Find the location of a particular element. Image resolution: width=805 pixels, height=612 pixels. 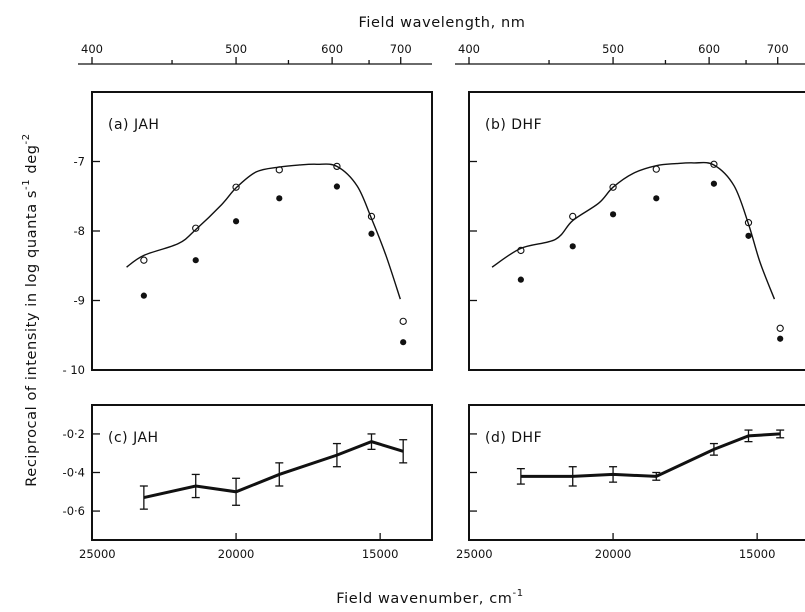

bottom-axis-title-text: Field wavenumber, cm is located at coordinates (424, 599).